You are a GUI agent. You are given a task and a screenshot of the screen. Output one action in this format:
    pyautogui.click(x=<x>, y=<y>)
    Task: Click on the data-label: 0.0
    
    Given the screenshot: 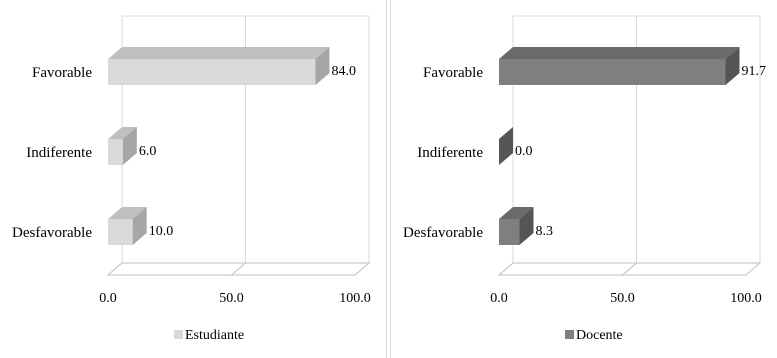 What is the action you would take?
    pyautogui.click(x=524, y=151)
    